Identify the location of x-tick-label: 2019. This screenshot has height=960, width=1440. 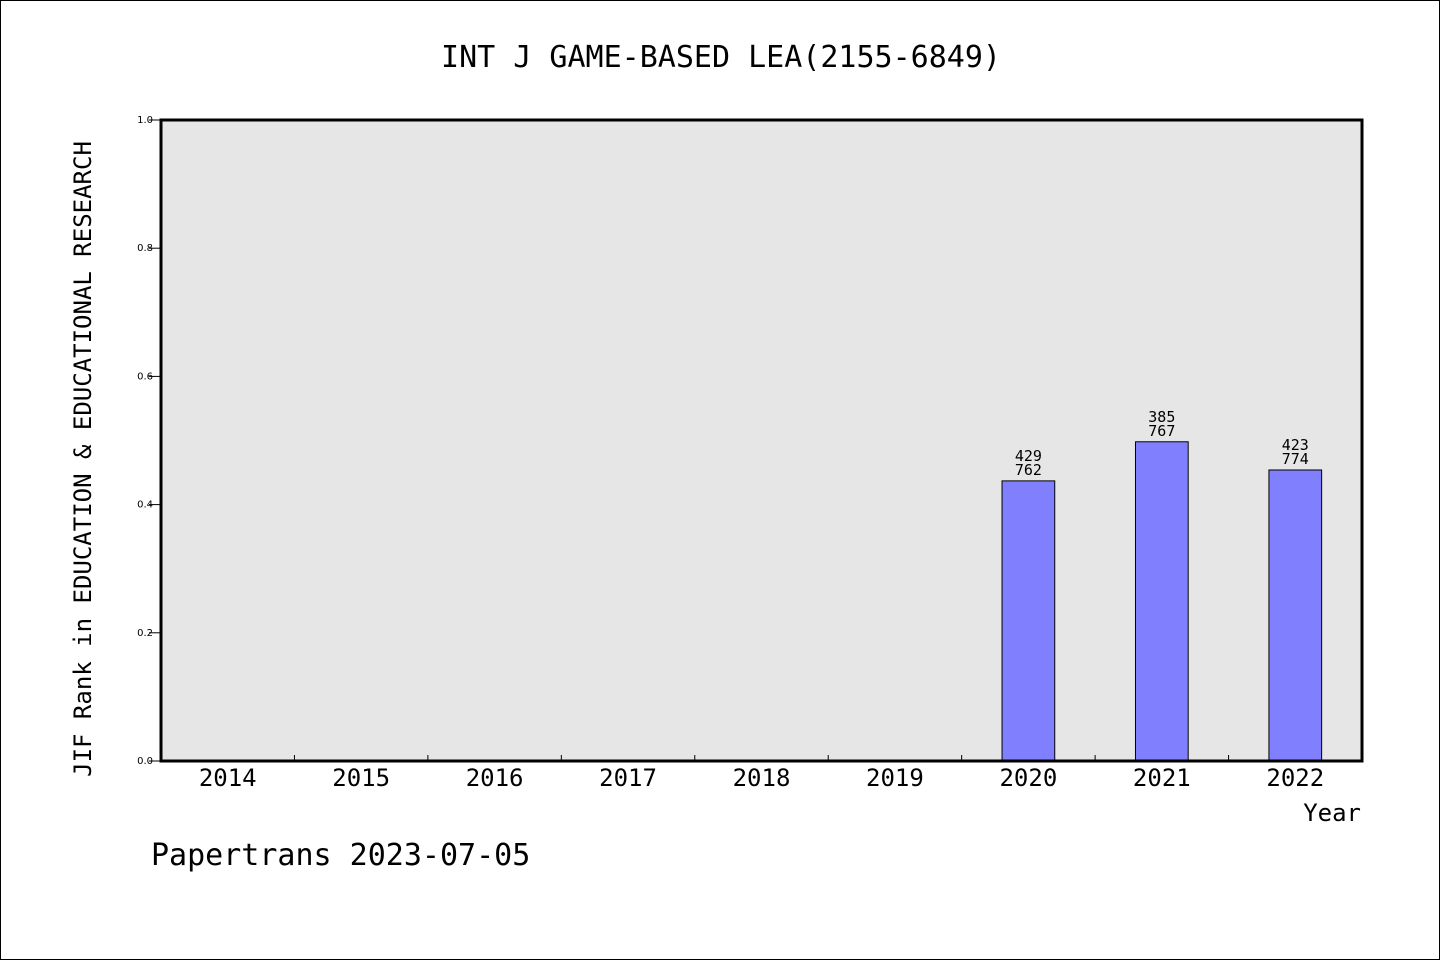
(895, 778).